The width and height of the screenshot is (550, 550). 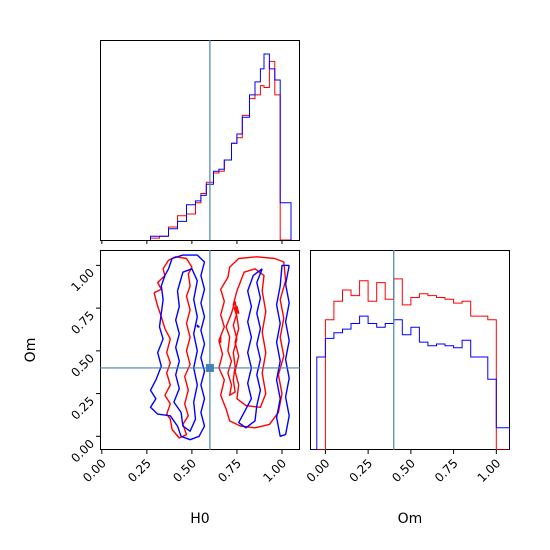 I want to click on h0-histogram-frame, so click(x=200, y=140).